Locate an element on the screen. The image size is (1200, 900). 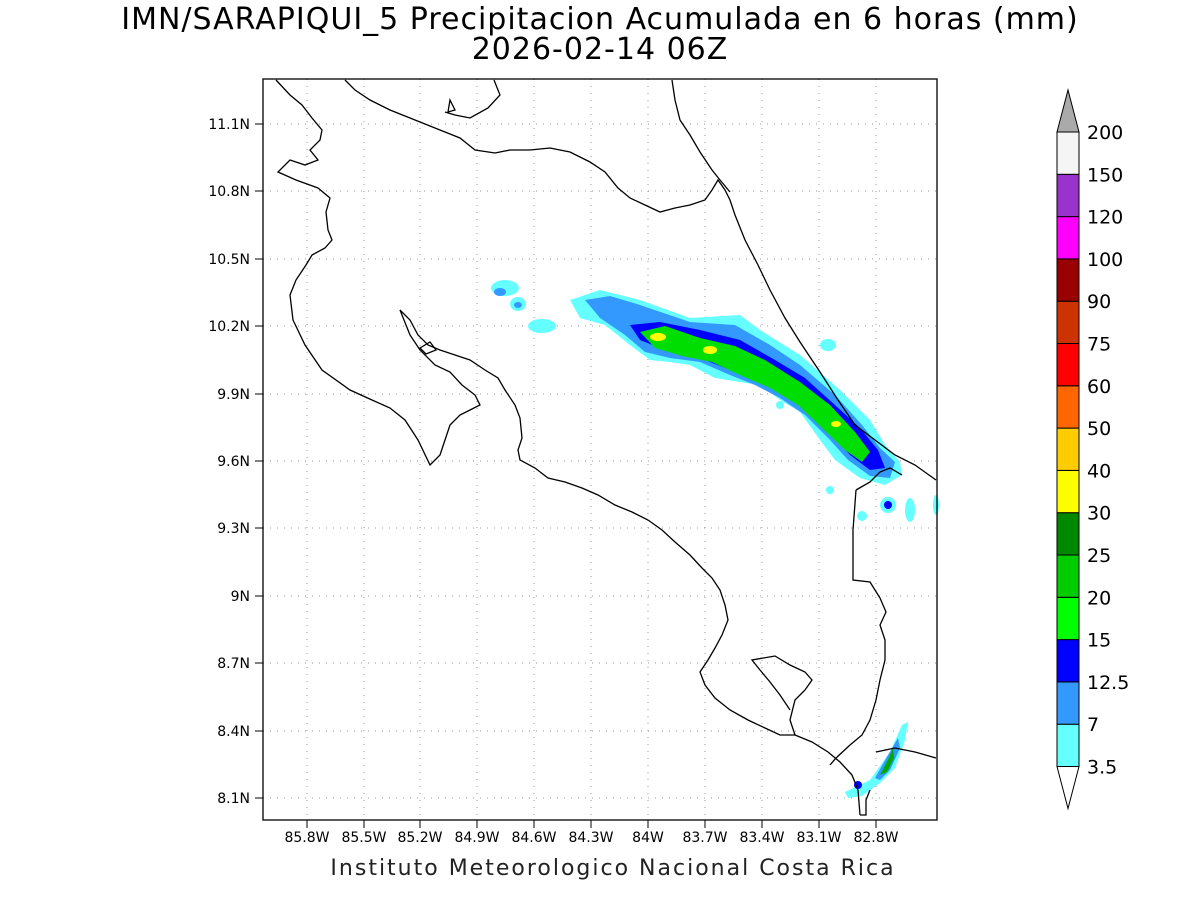
lat-label: 9N is located at coordinates (240, 597).